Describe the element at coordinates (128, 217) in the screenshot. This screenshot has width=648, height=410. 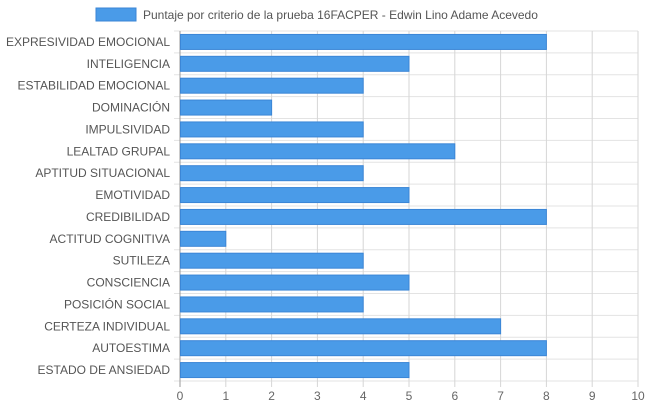
I see `category-label: CREDIBILIDAD` at that location.